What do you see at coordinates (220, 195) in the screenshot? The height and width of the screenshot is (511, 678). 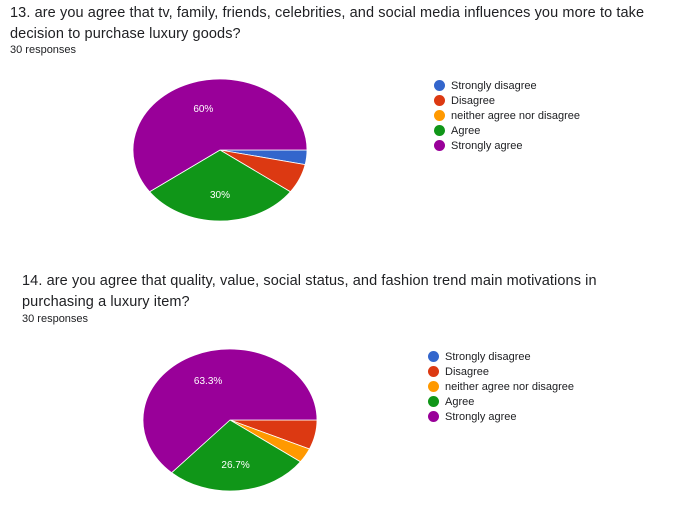 I see `q13-data-label-agree: 30%` at bounding box center [220, 195].